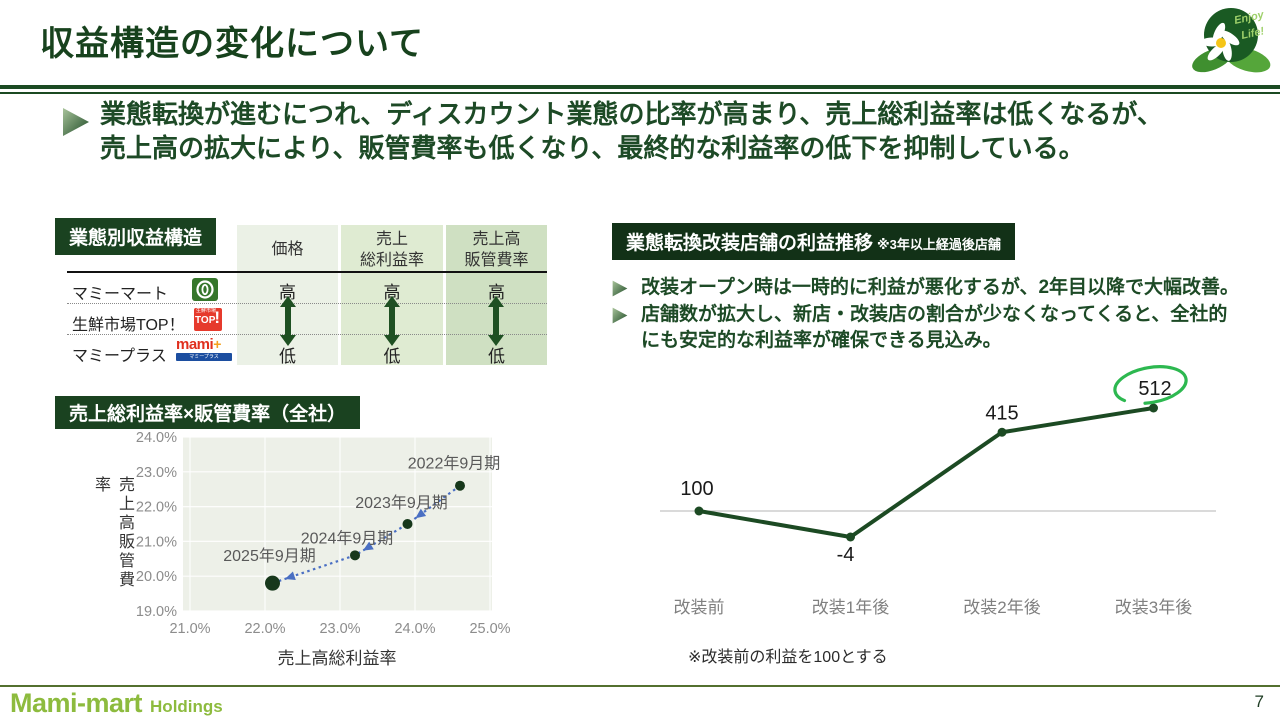 The width and height of the screenshot is (1280, 720). What do you see at coordinates (204, 357) in the screenshot?
I see `mamiplus-logo-subtext: マミープラス` at bounding box center [204, 357].